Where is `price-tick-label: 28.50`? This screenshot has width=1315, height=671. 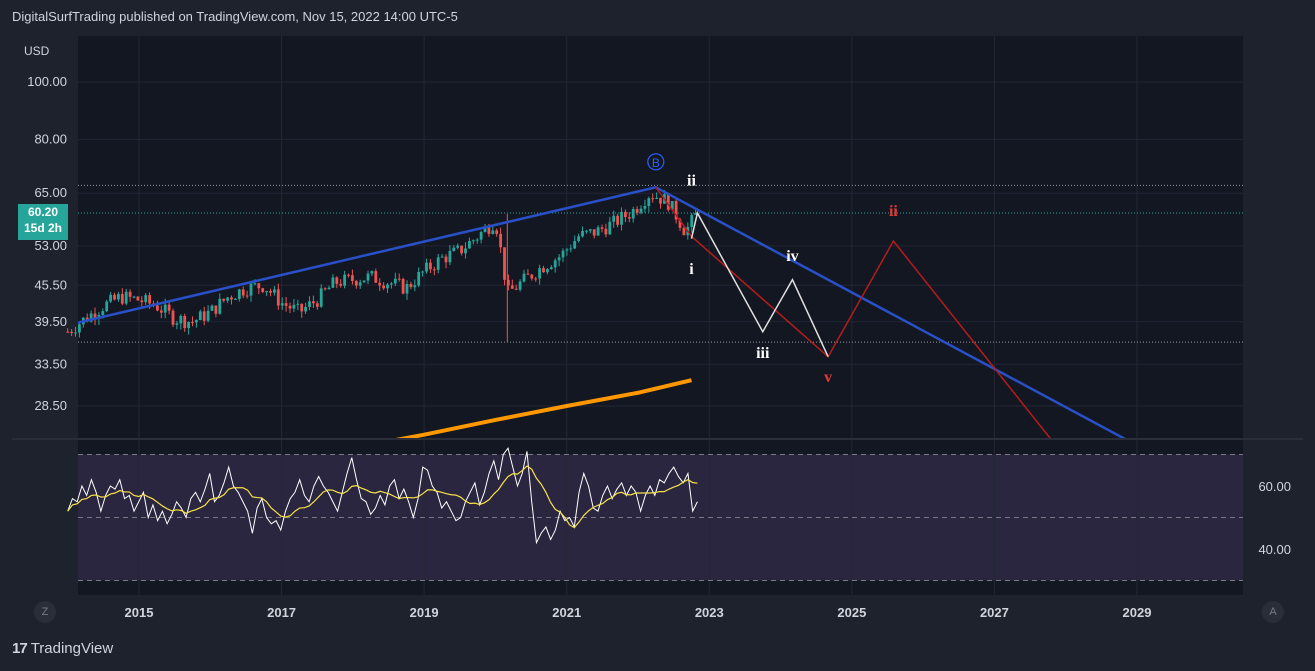
price-tick-label: 28.50 is located at coordinates (50, 405).